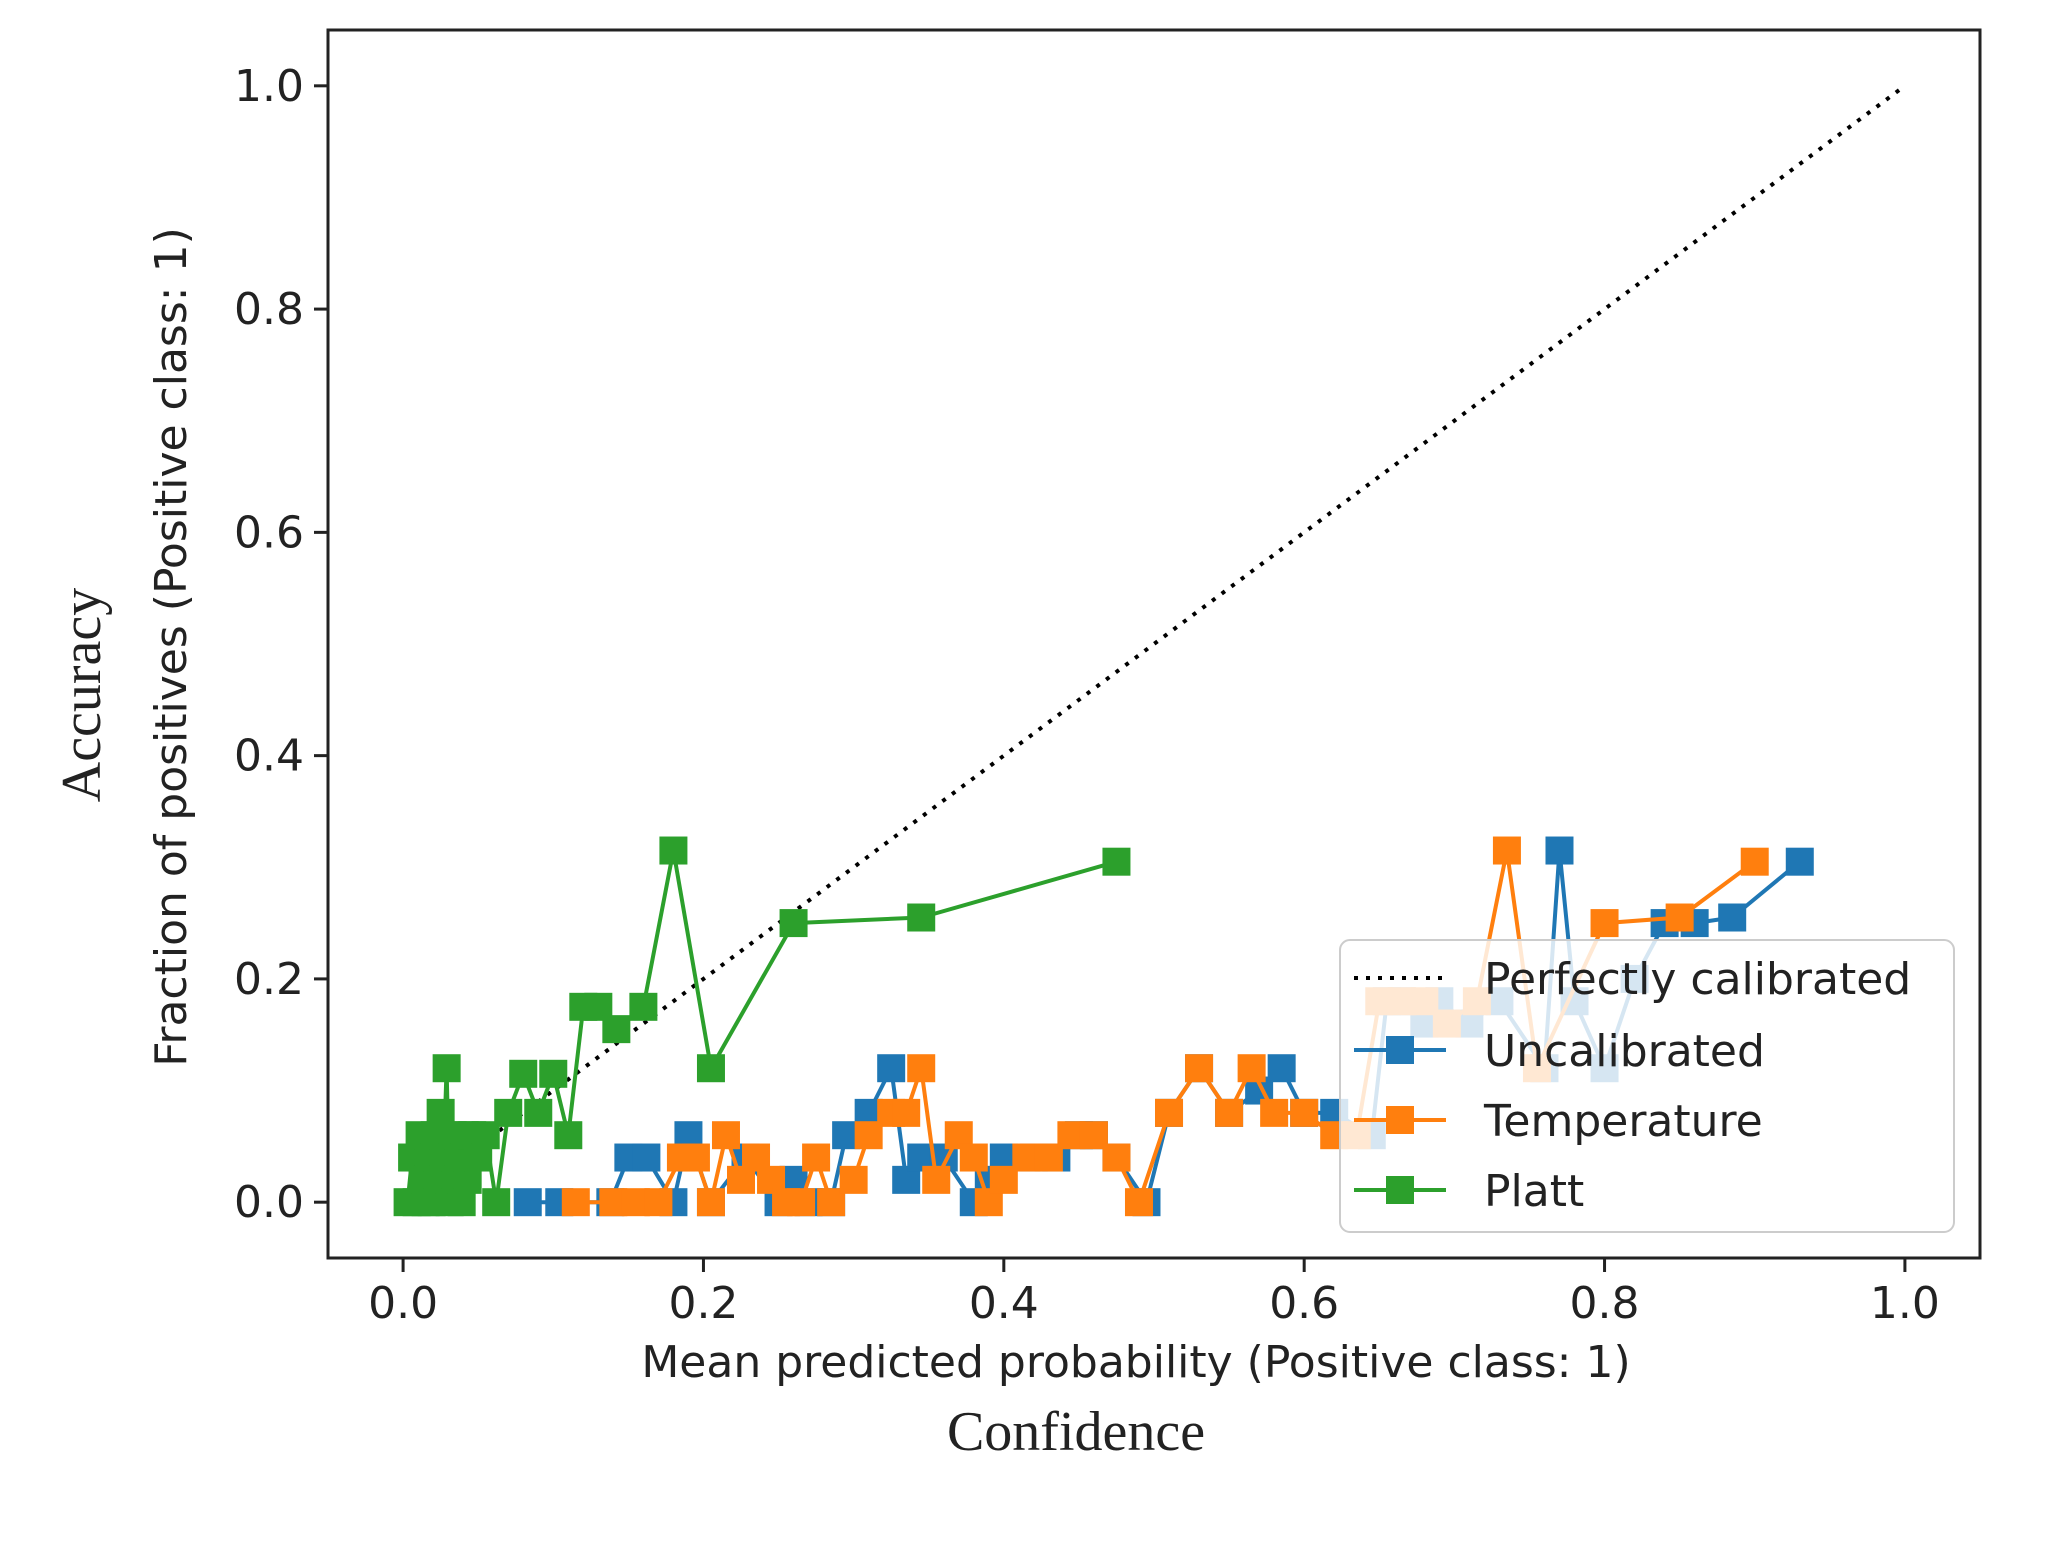 This screenshot has height=1556, width=2056. Describe the element at coordinates (1304, 1303) in the screenshot. I see `x-tick-label: 0.6` at that location.